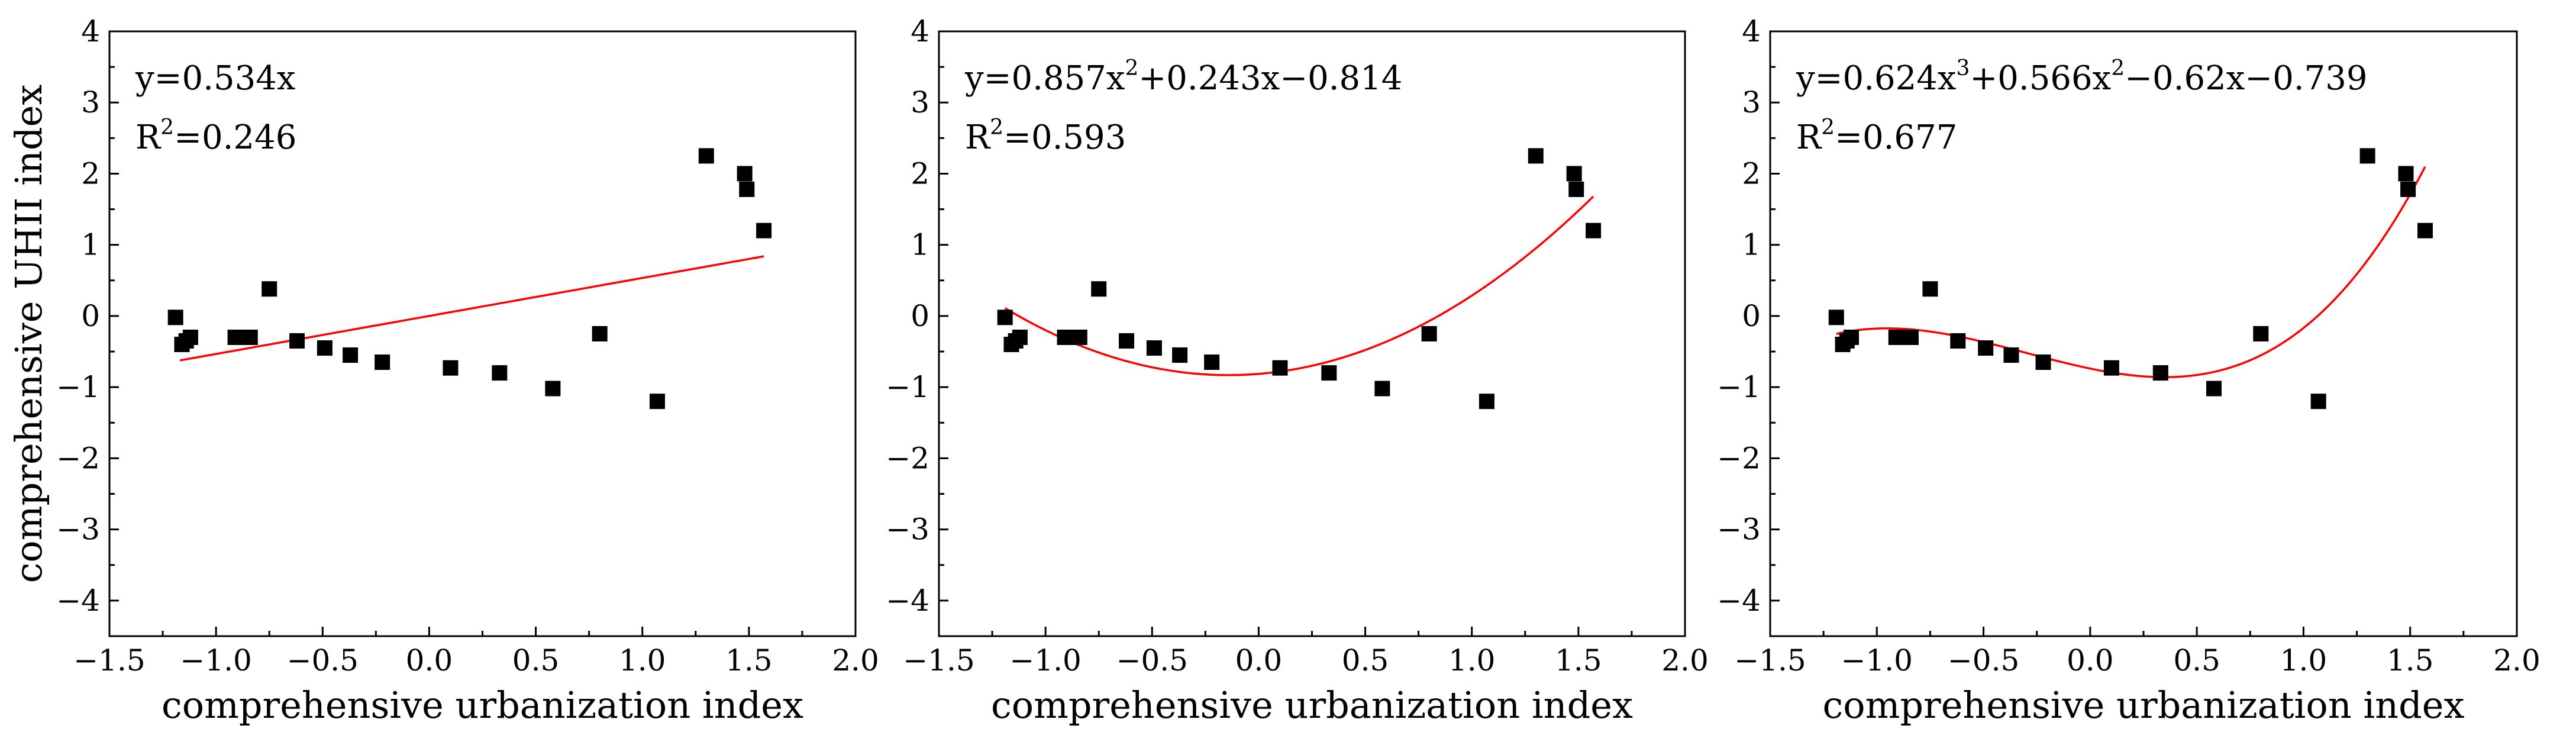  Describe the element at coordinates (1044, 79) in the screenshot. I see `equation-text: y=0.857x` at that location.